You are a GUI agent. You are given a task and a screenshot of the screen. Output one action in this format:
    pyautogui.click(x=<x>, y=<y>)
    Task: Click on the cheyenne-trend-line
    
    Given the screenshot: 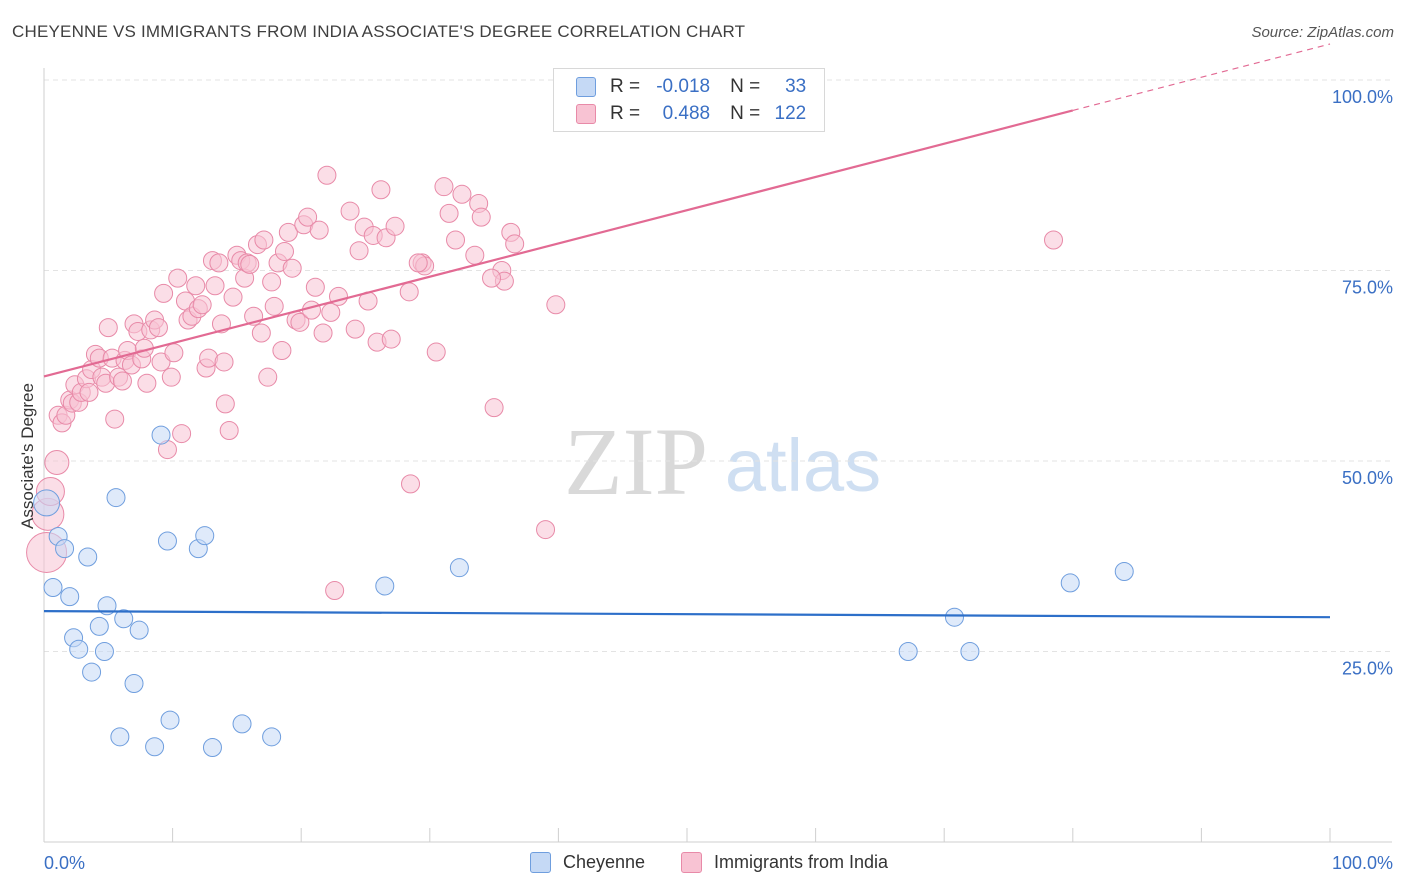 What is the action you would take?
    pyautogui.click(x=687, y=614)
    